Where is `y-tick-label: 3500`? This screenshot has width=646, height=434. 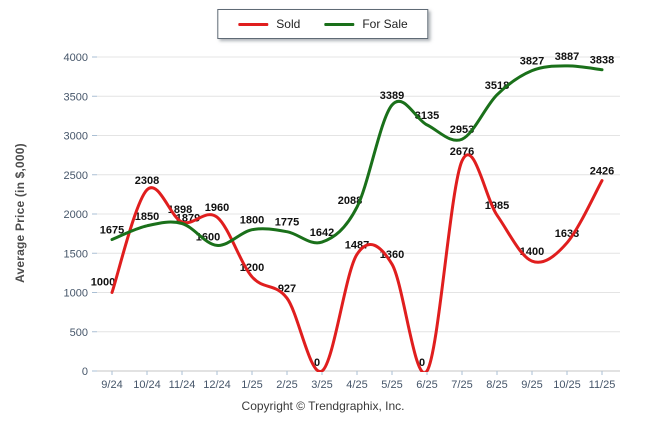 y-tick-label: 3500 is located at coordinates (76, 97).